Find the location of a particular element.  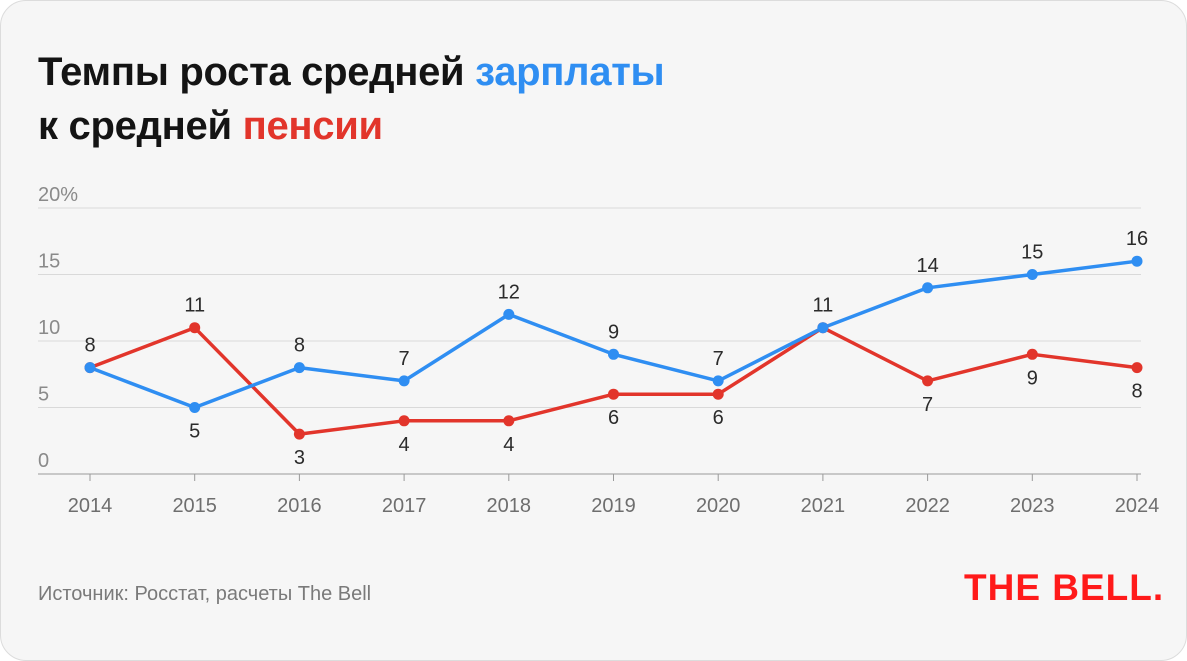

y-tick-label: 10 is located at coordinates (49, 328).